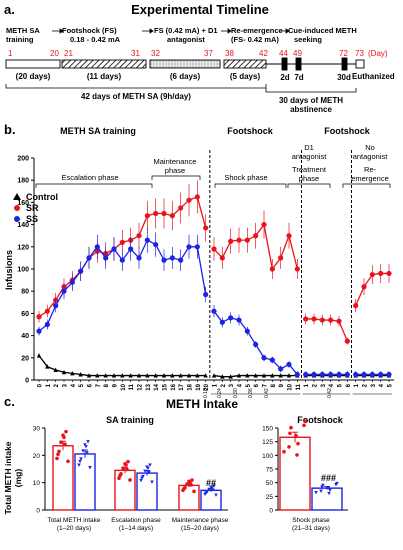  What do you see at coordinates (249, 385) in the screenshot?
I see `x-tick-label-25: 5` at bounding box center [249, 385].